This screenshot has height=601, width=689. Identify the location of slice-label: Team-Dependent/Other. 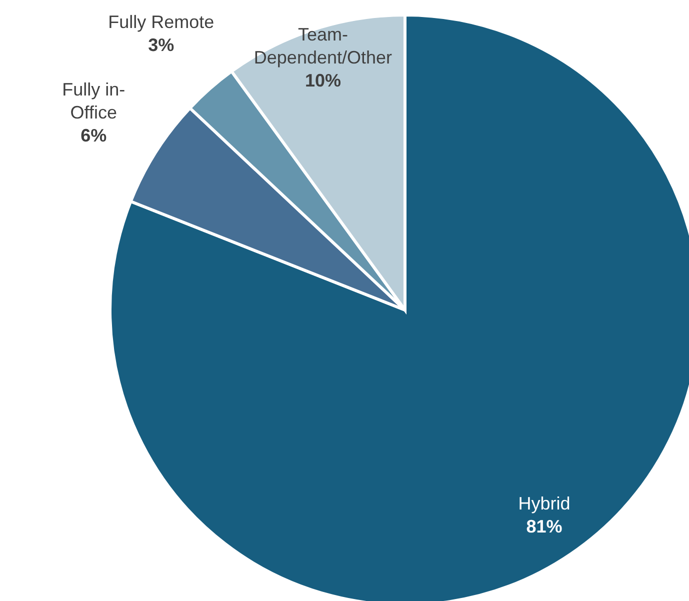
(323, 46).